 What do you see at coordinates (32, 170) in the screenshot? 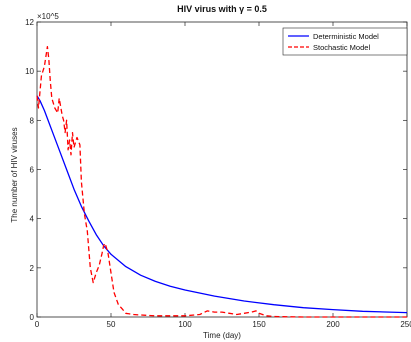
I see `y-tick-label: 6` at bounding box center [32, 170].